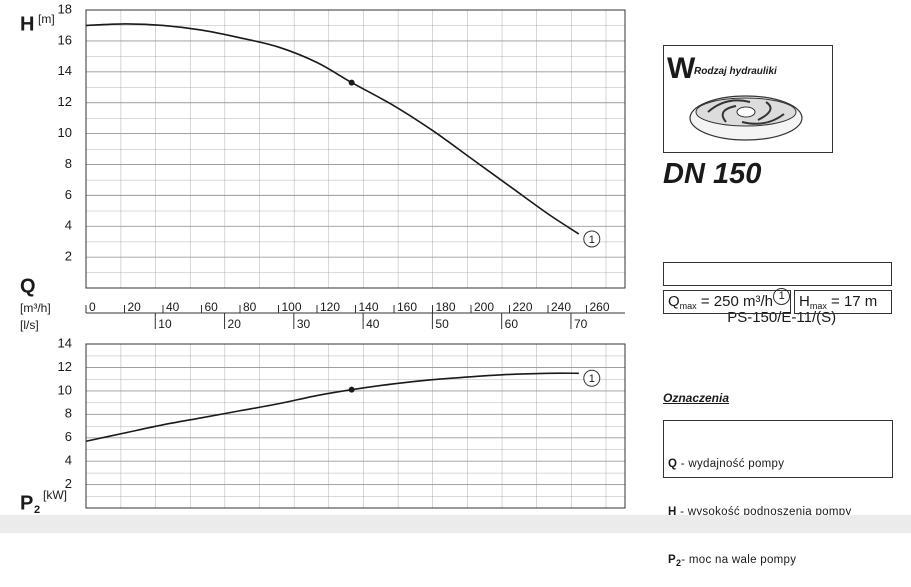 Image resolution: width=911 pixels, height=587 pixels. Describe the element at coordinates (731, 464) in the screenshot. I see `legend-text: - wydajność pompy` at that location.